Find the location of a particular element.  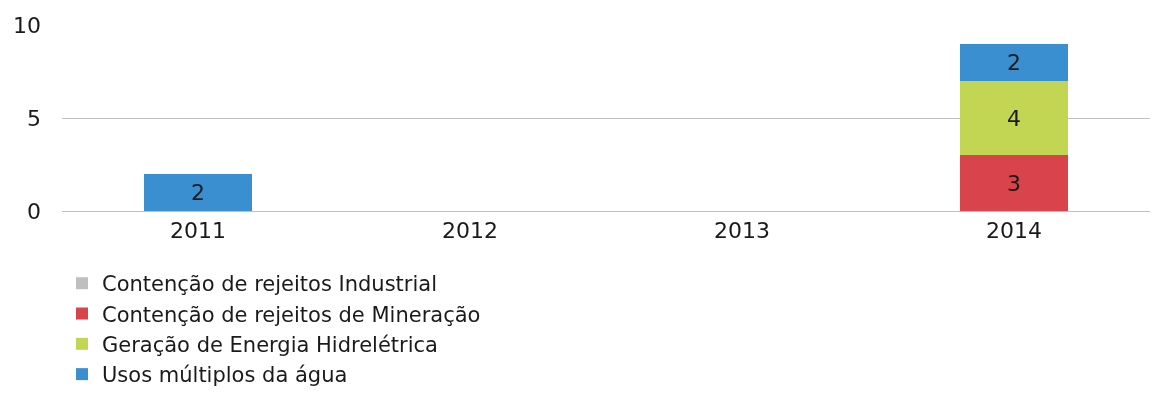

legend-label: Contenção de rejeitos de Mineração is located at coordinates (291, 314).